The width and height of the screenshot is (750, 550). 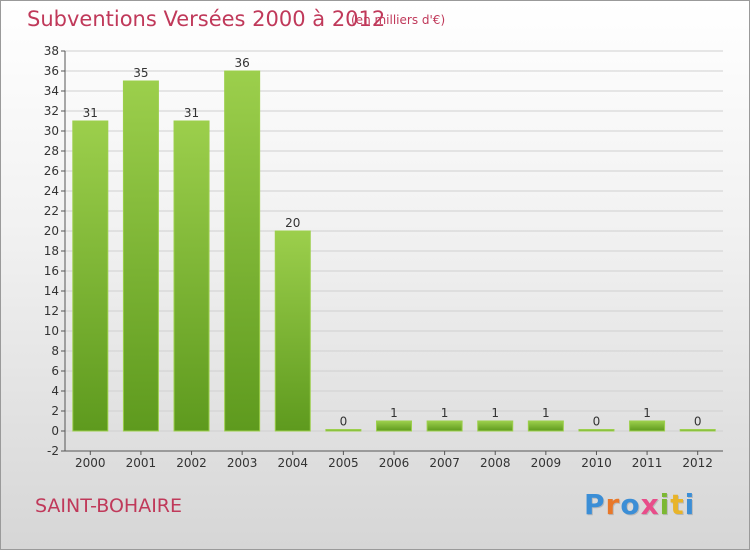 I want to click on x-tick-label: 2005, so click(x=343, y=463).